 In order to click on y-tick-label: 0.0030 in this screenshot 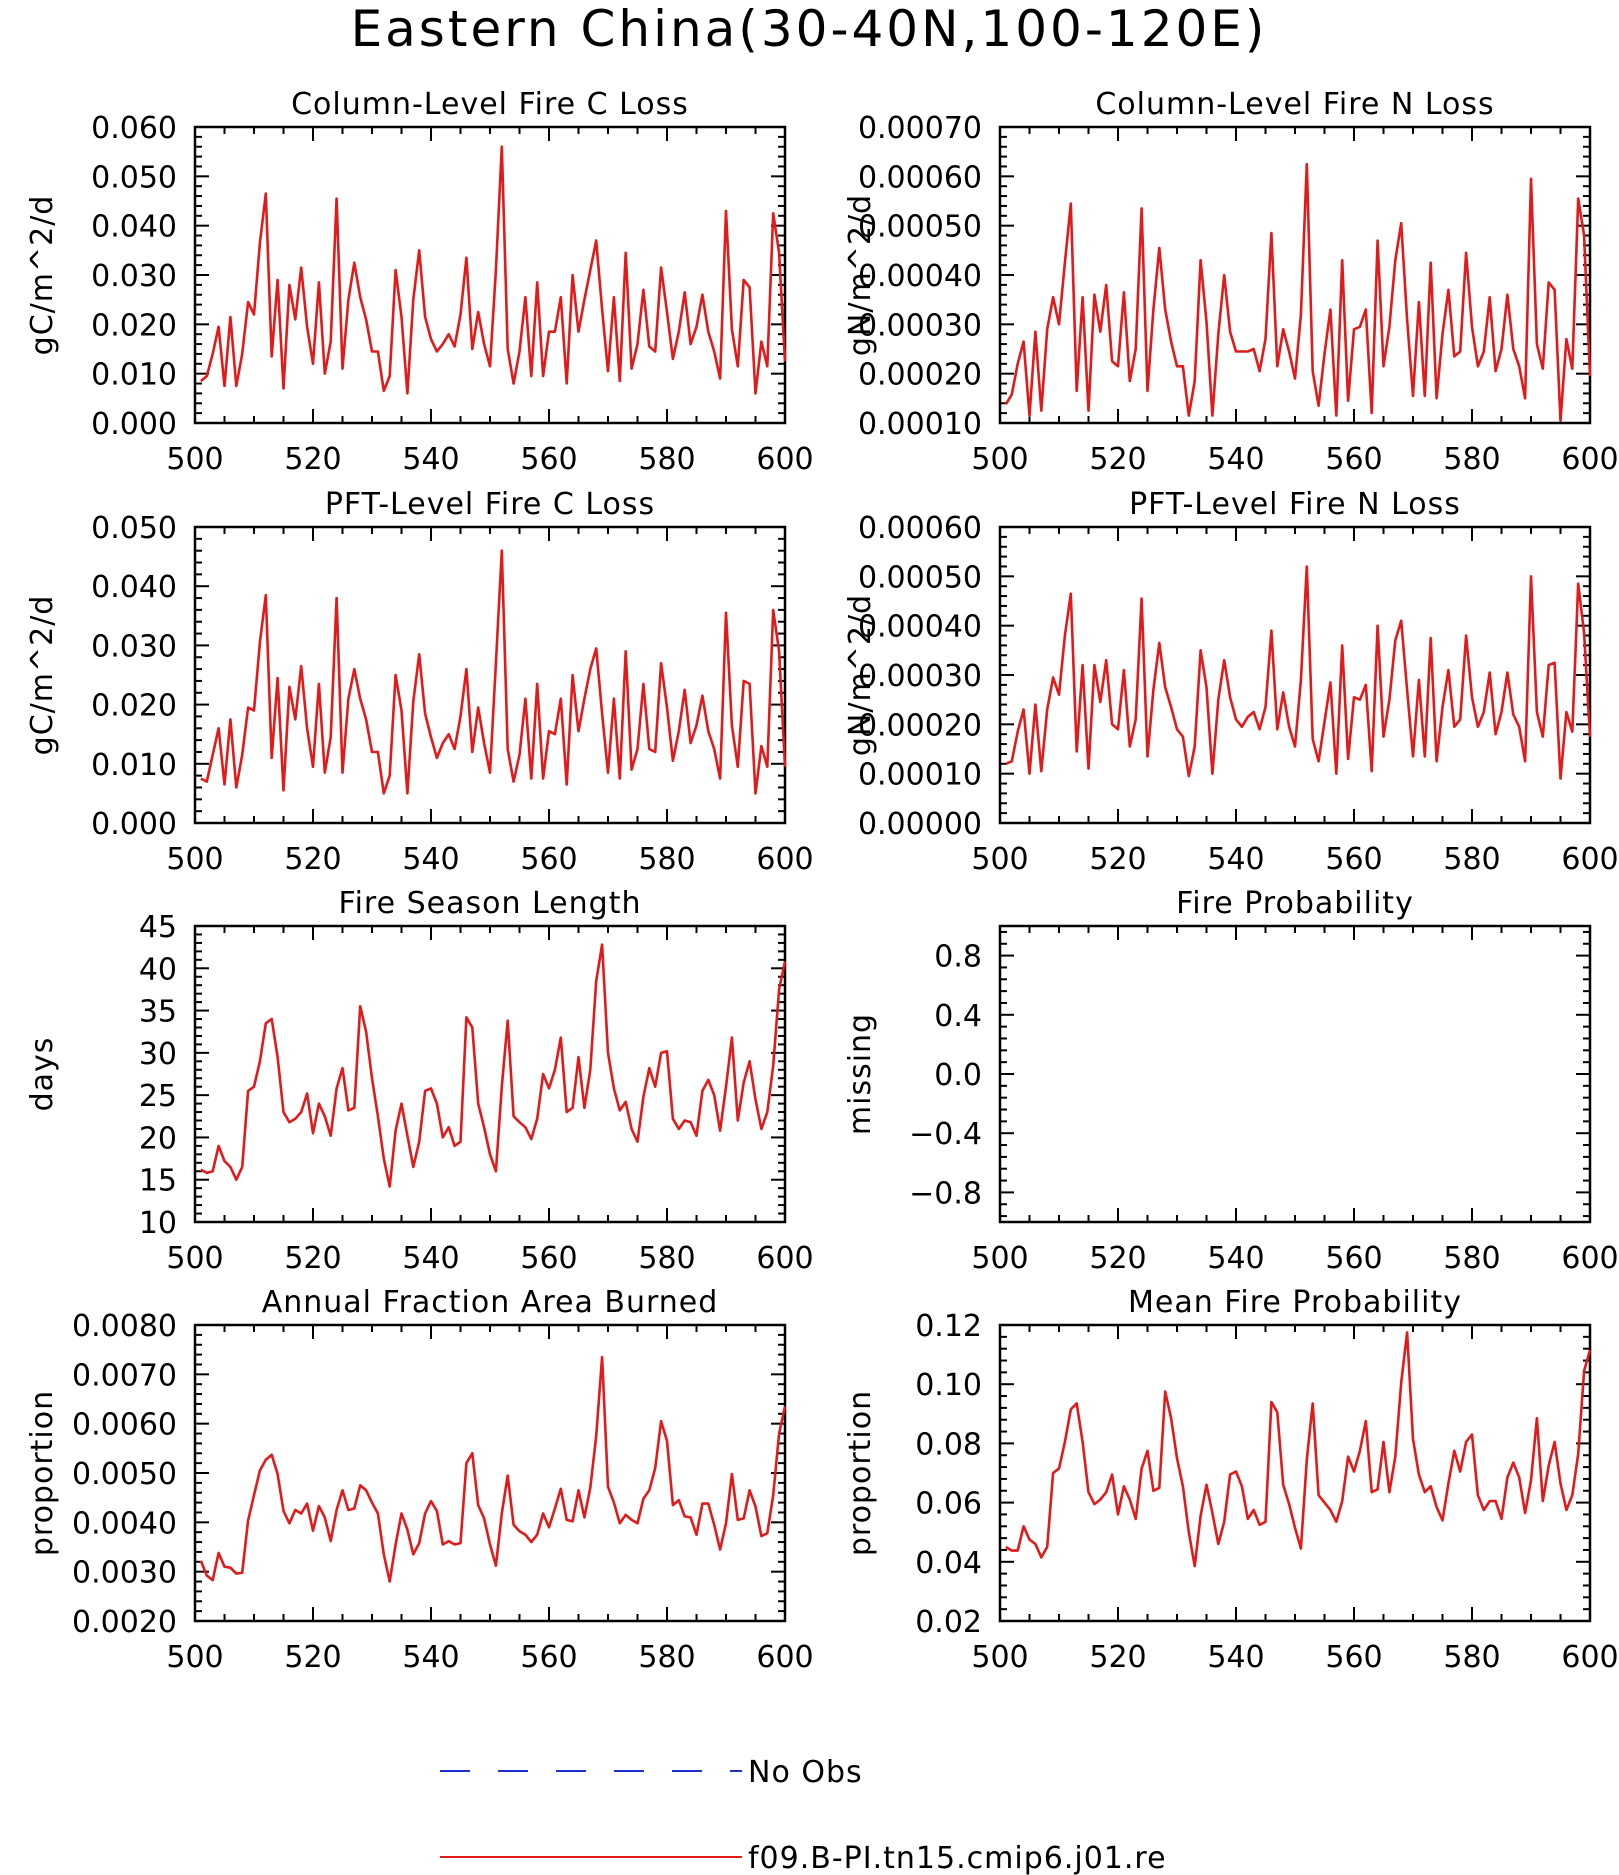, I will do `click(124, 1573)`.